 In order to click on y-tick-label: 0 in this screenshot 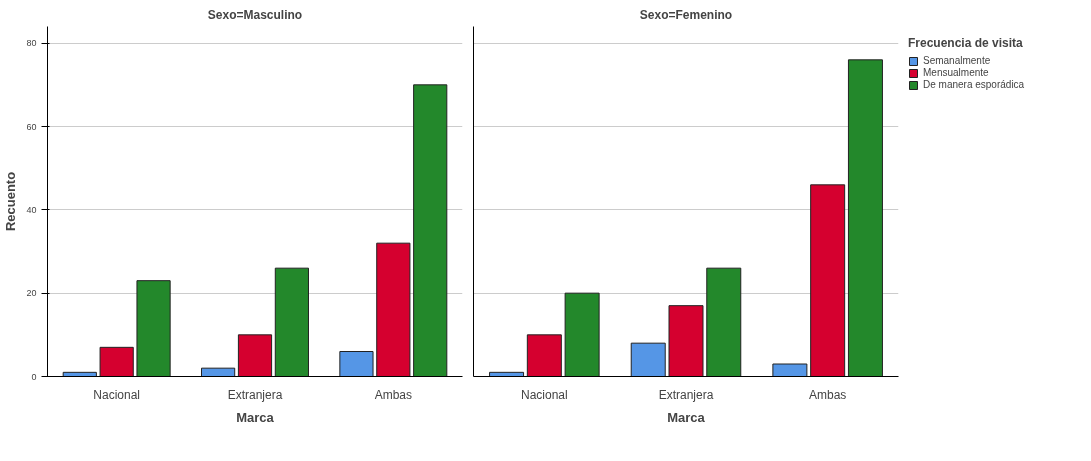, I will do `click(34, 376)`.